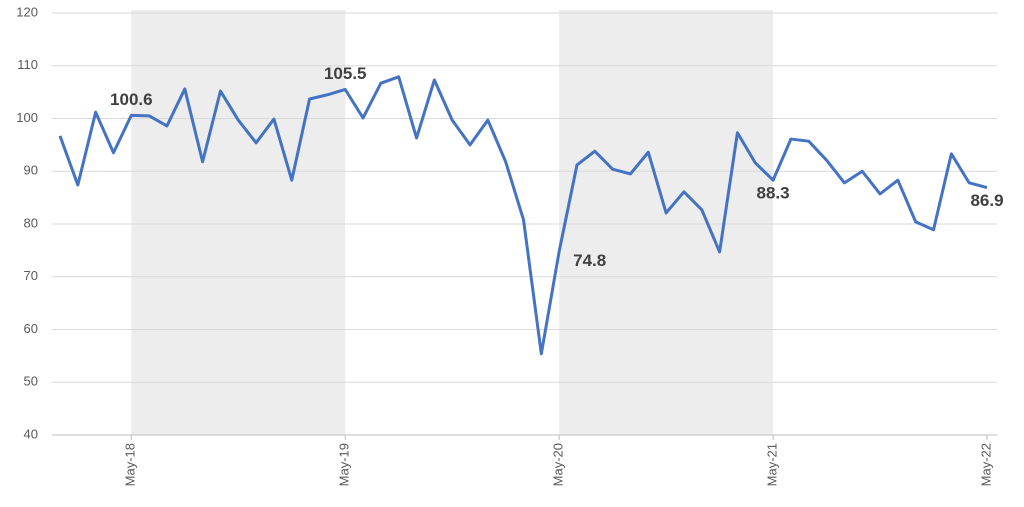 The height and width of the screenshot is (507, 1024). Describe the element at coordinates (31, 275) in the screenshot. I see `y-tick-label: 70` at that location.